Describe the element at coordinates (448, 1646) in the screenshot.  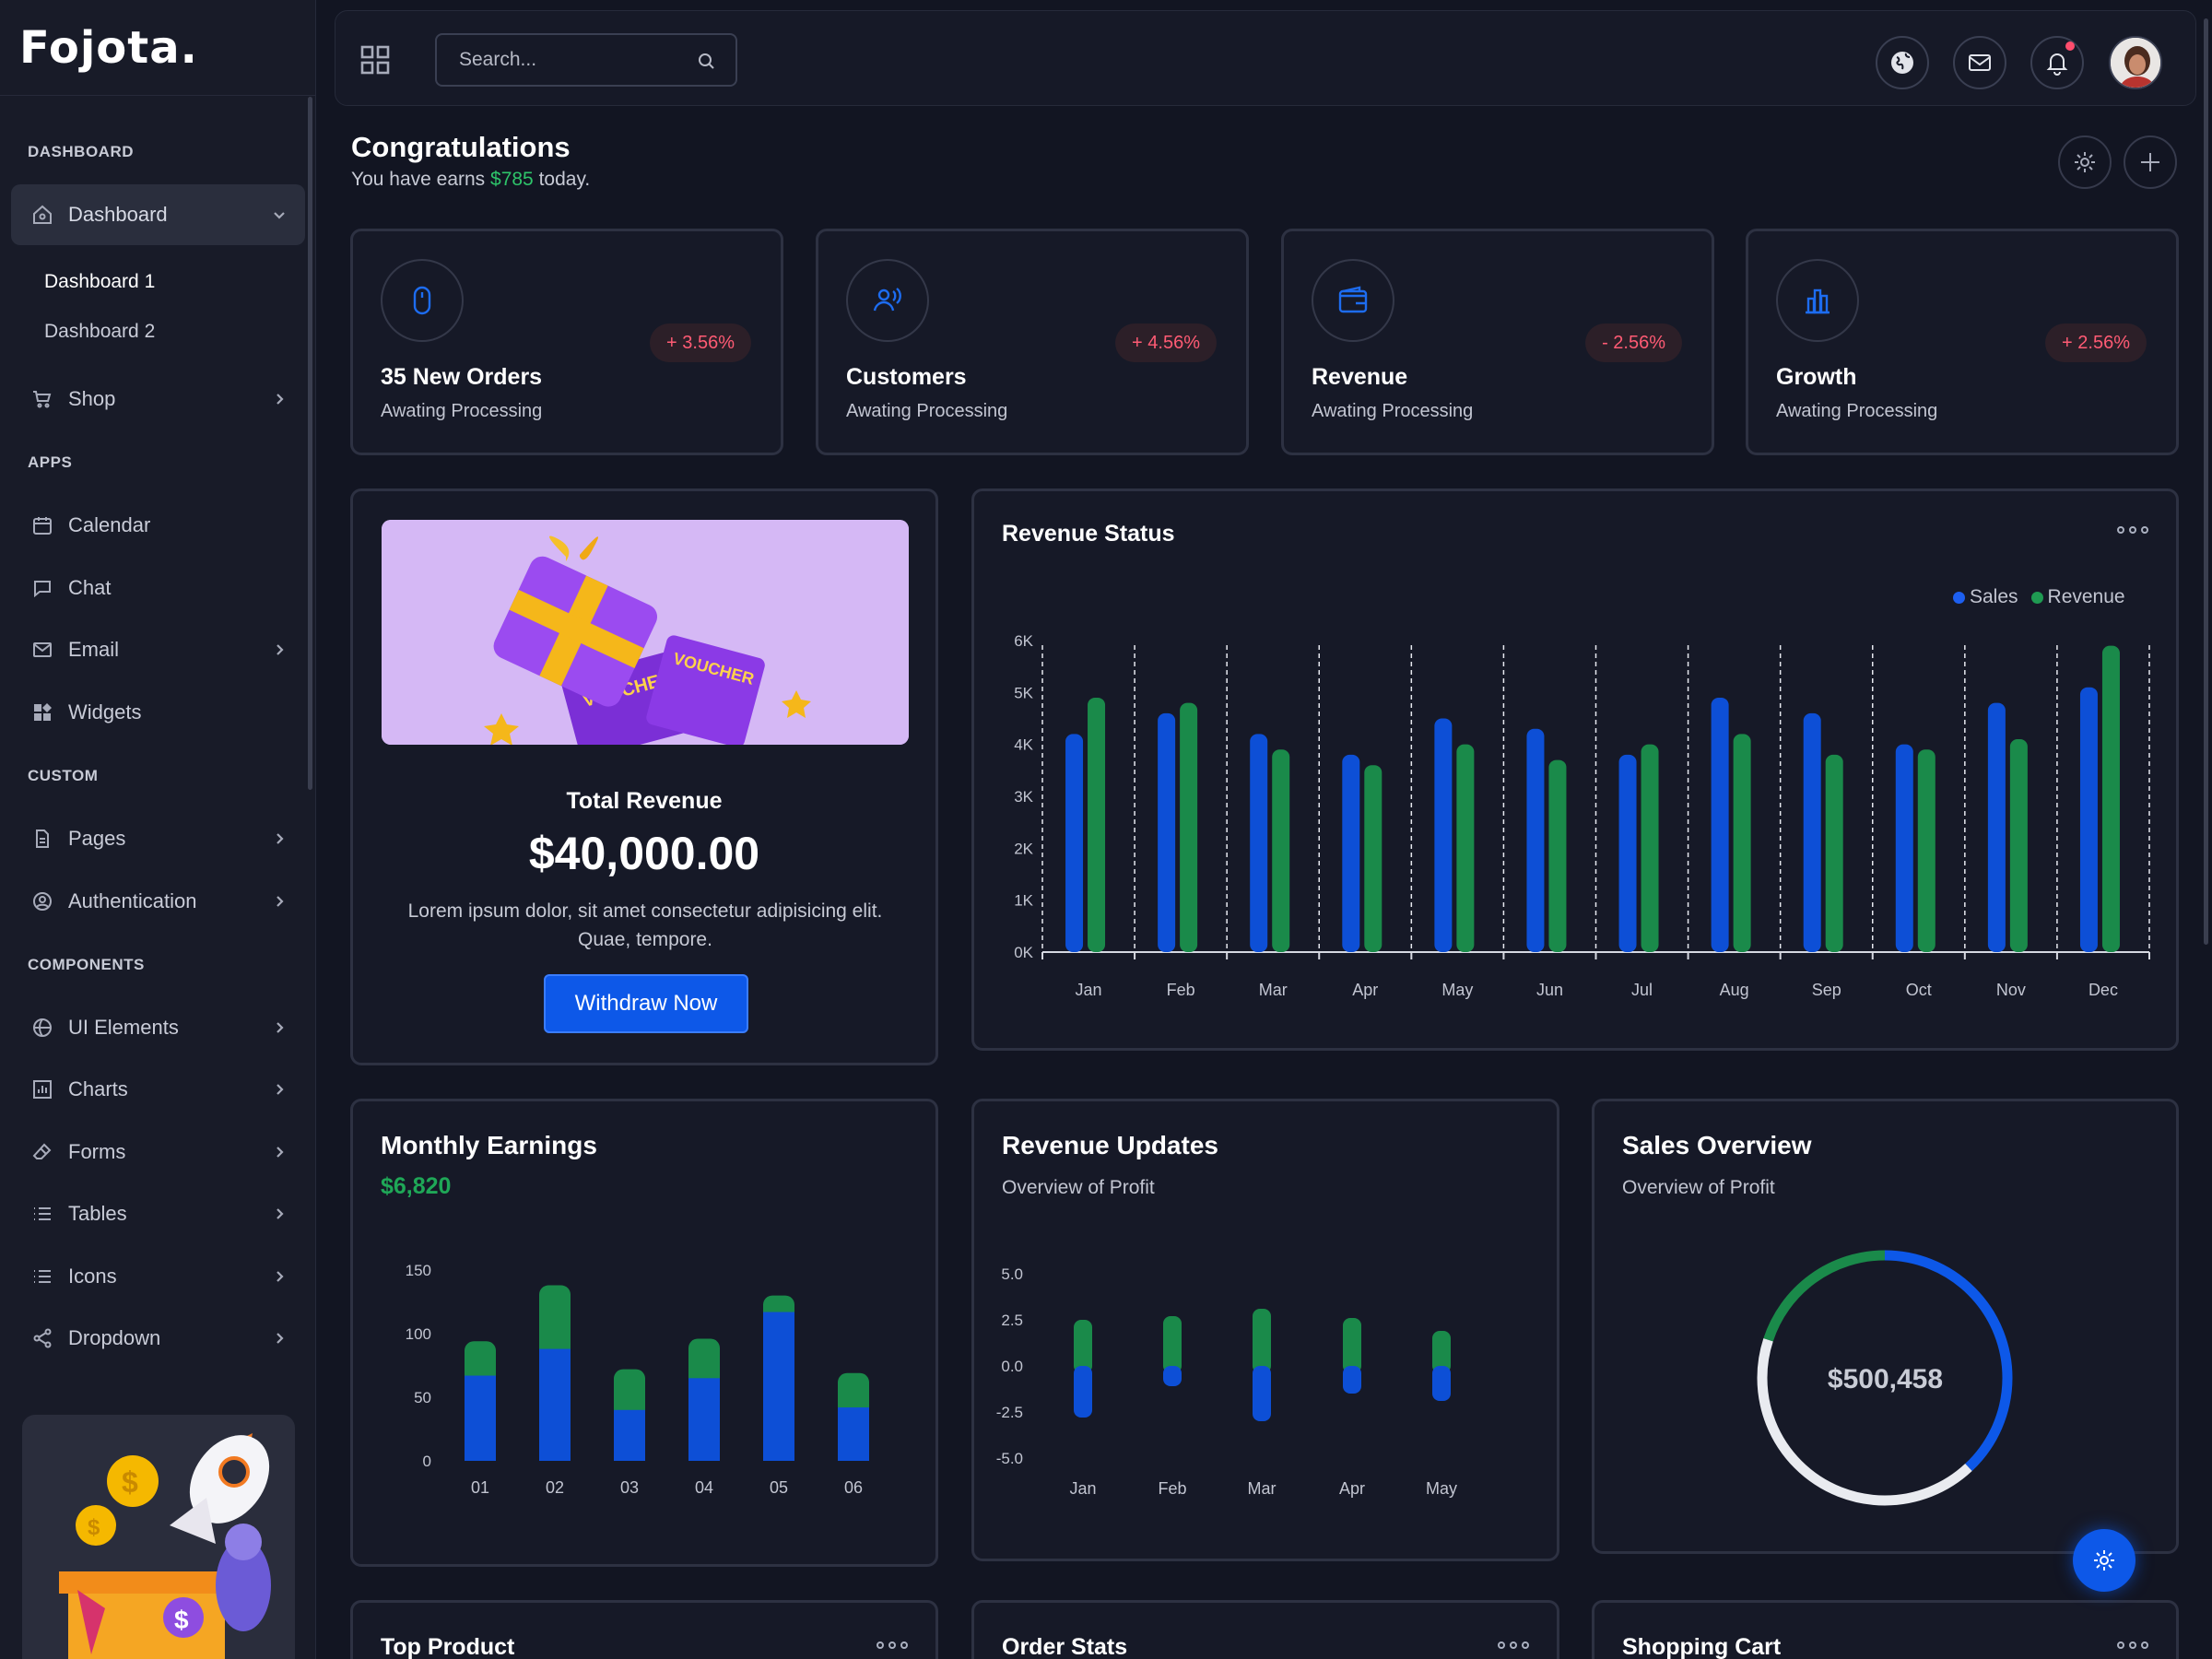
I see `card-title: Top Product` at that location.